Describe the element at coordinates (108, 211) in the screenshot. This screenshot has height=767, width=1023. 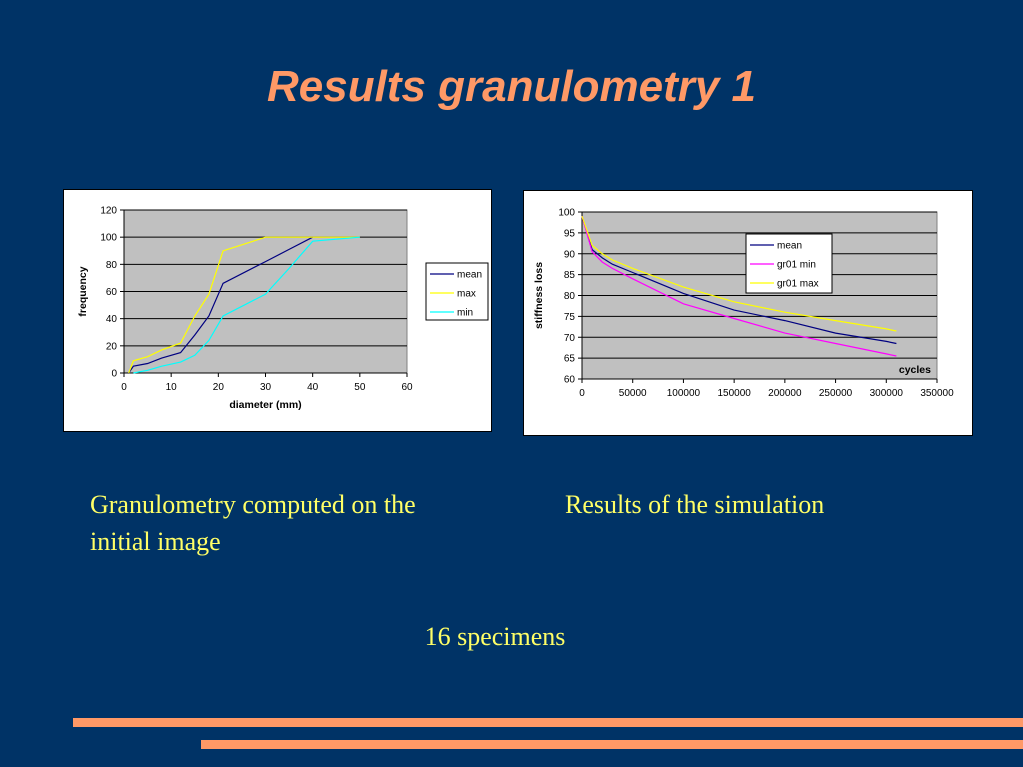
I see `y-tick-label: 120` at that location.